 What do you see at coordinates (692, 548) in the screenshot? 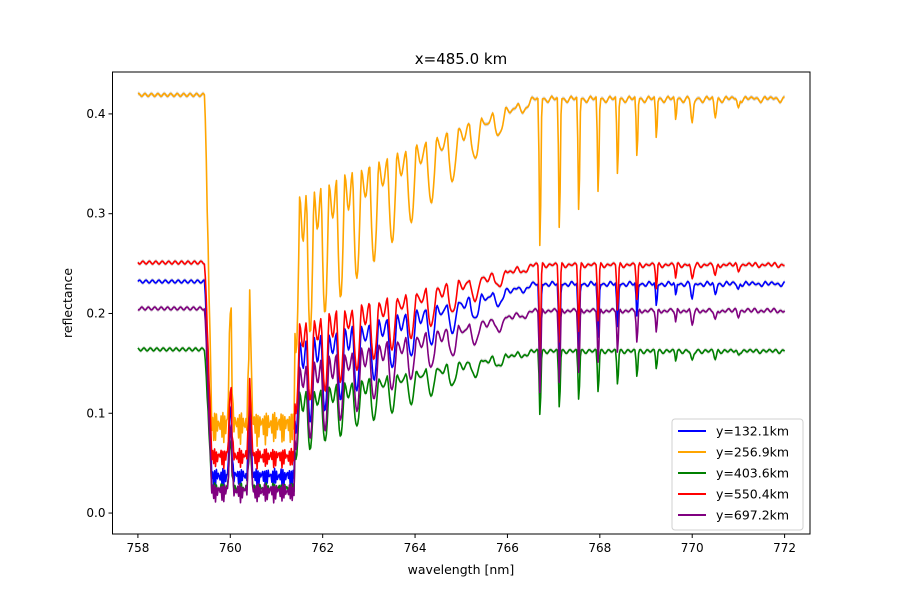
I see `x-tick-label: 770` at bounding box center [692, 548].